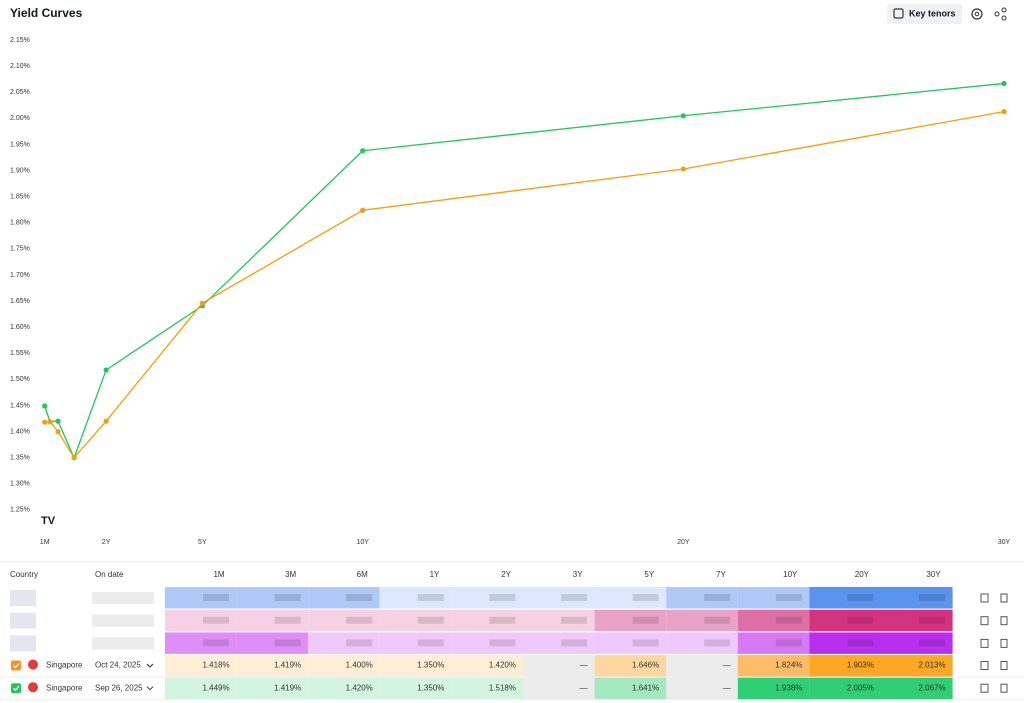 Image resolution: width=1024 pixels, height=703 pixels. What do you see at coordinates (20, 249) in the screenshot?
I see `y-tick-label: 1.75%` at bounding box center [20, 249].